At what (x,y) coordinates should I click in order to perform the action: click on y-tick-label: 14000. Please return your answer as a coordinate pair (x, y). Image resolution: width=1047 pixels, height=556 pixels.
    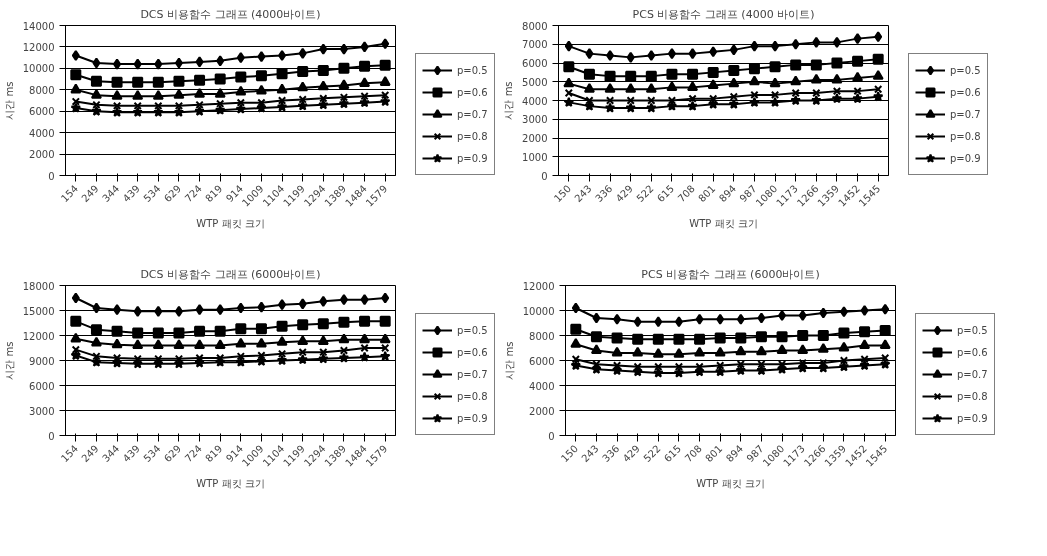
    Looking at the image, I should click on (38, 26).